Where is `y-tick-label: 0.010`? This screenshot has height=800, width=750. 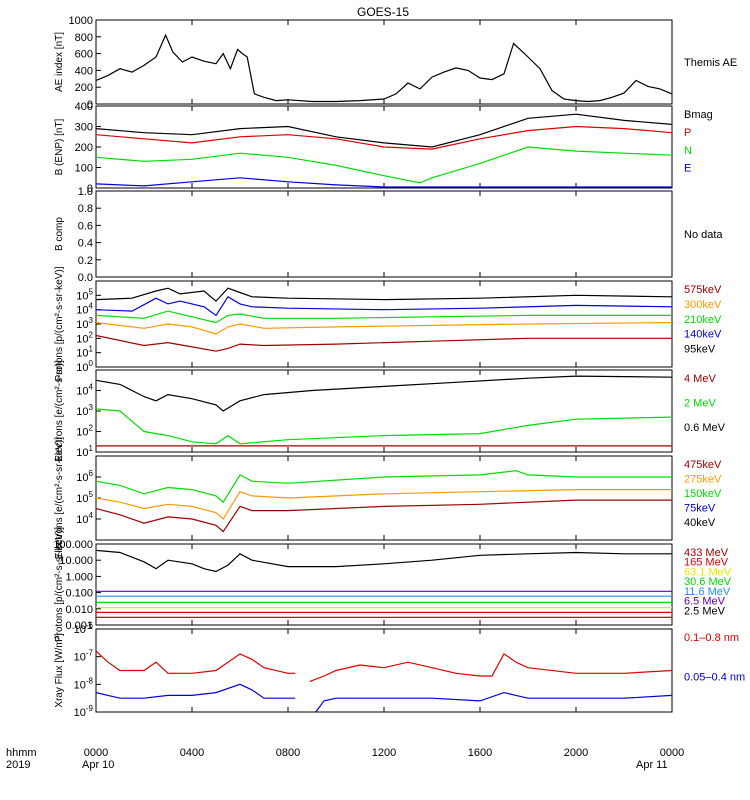
y-tick-label: 0.010 is located at coordinates (79, 610).